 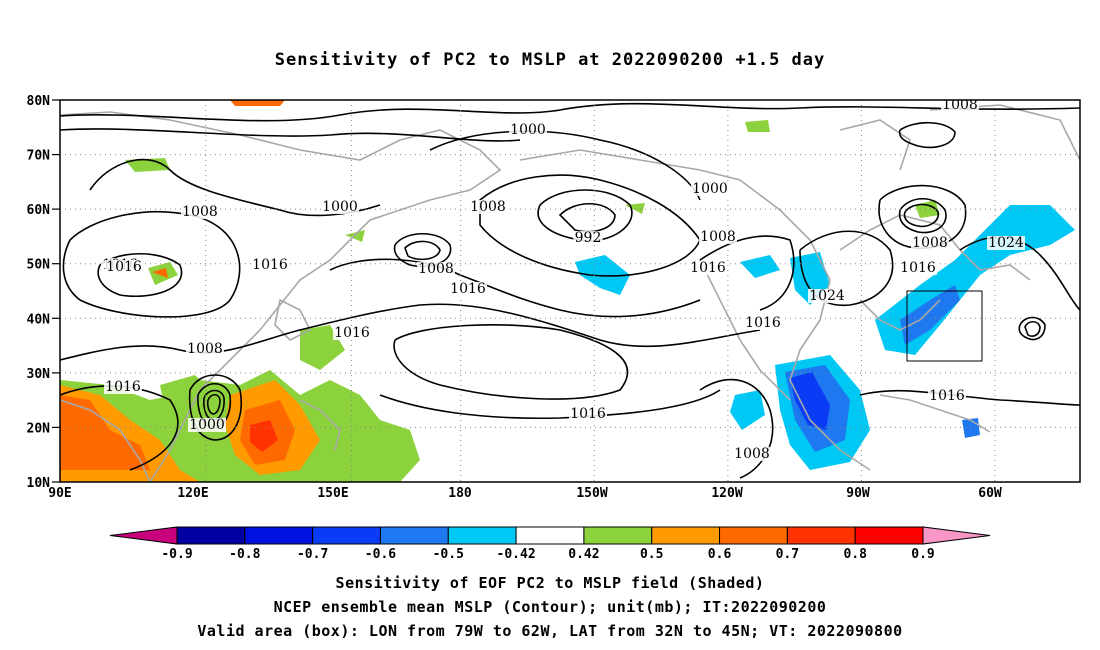 I want to click on colorbar-tick-label: -0.42, so click(x=516, y=554).